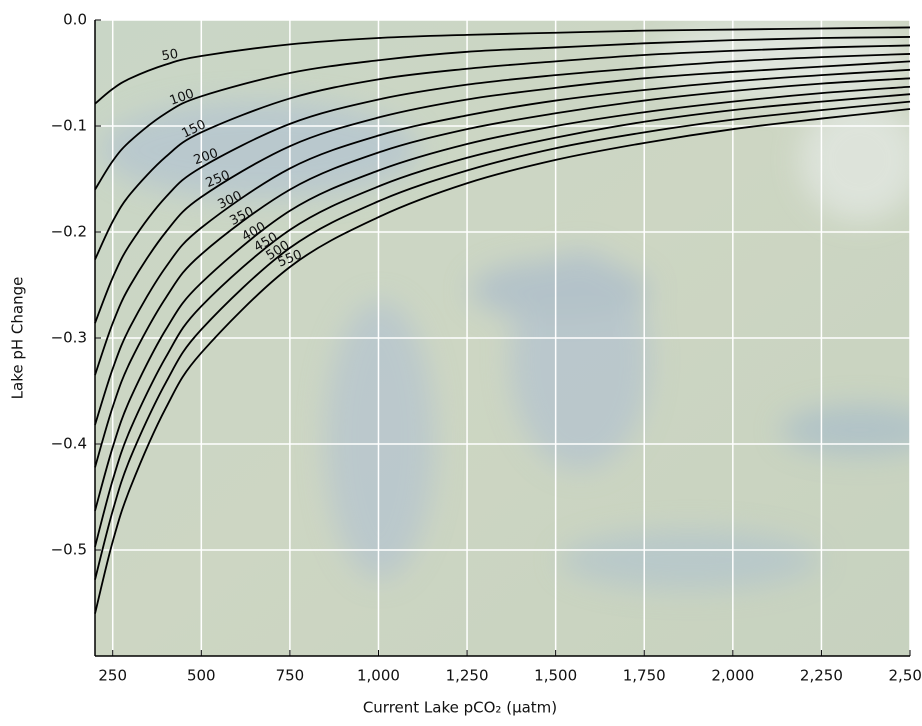  What do you see at coordinates (201, 676) in the screenshot?
I see `x-tick-label: 500` at bounding box center [201, 676].